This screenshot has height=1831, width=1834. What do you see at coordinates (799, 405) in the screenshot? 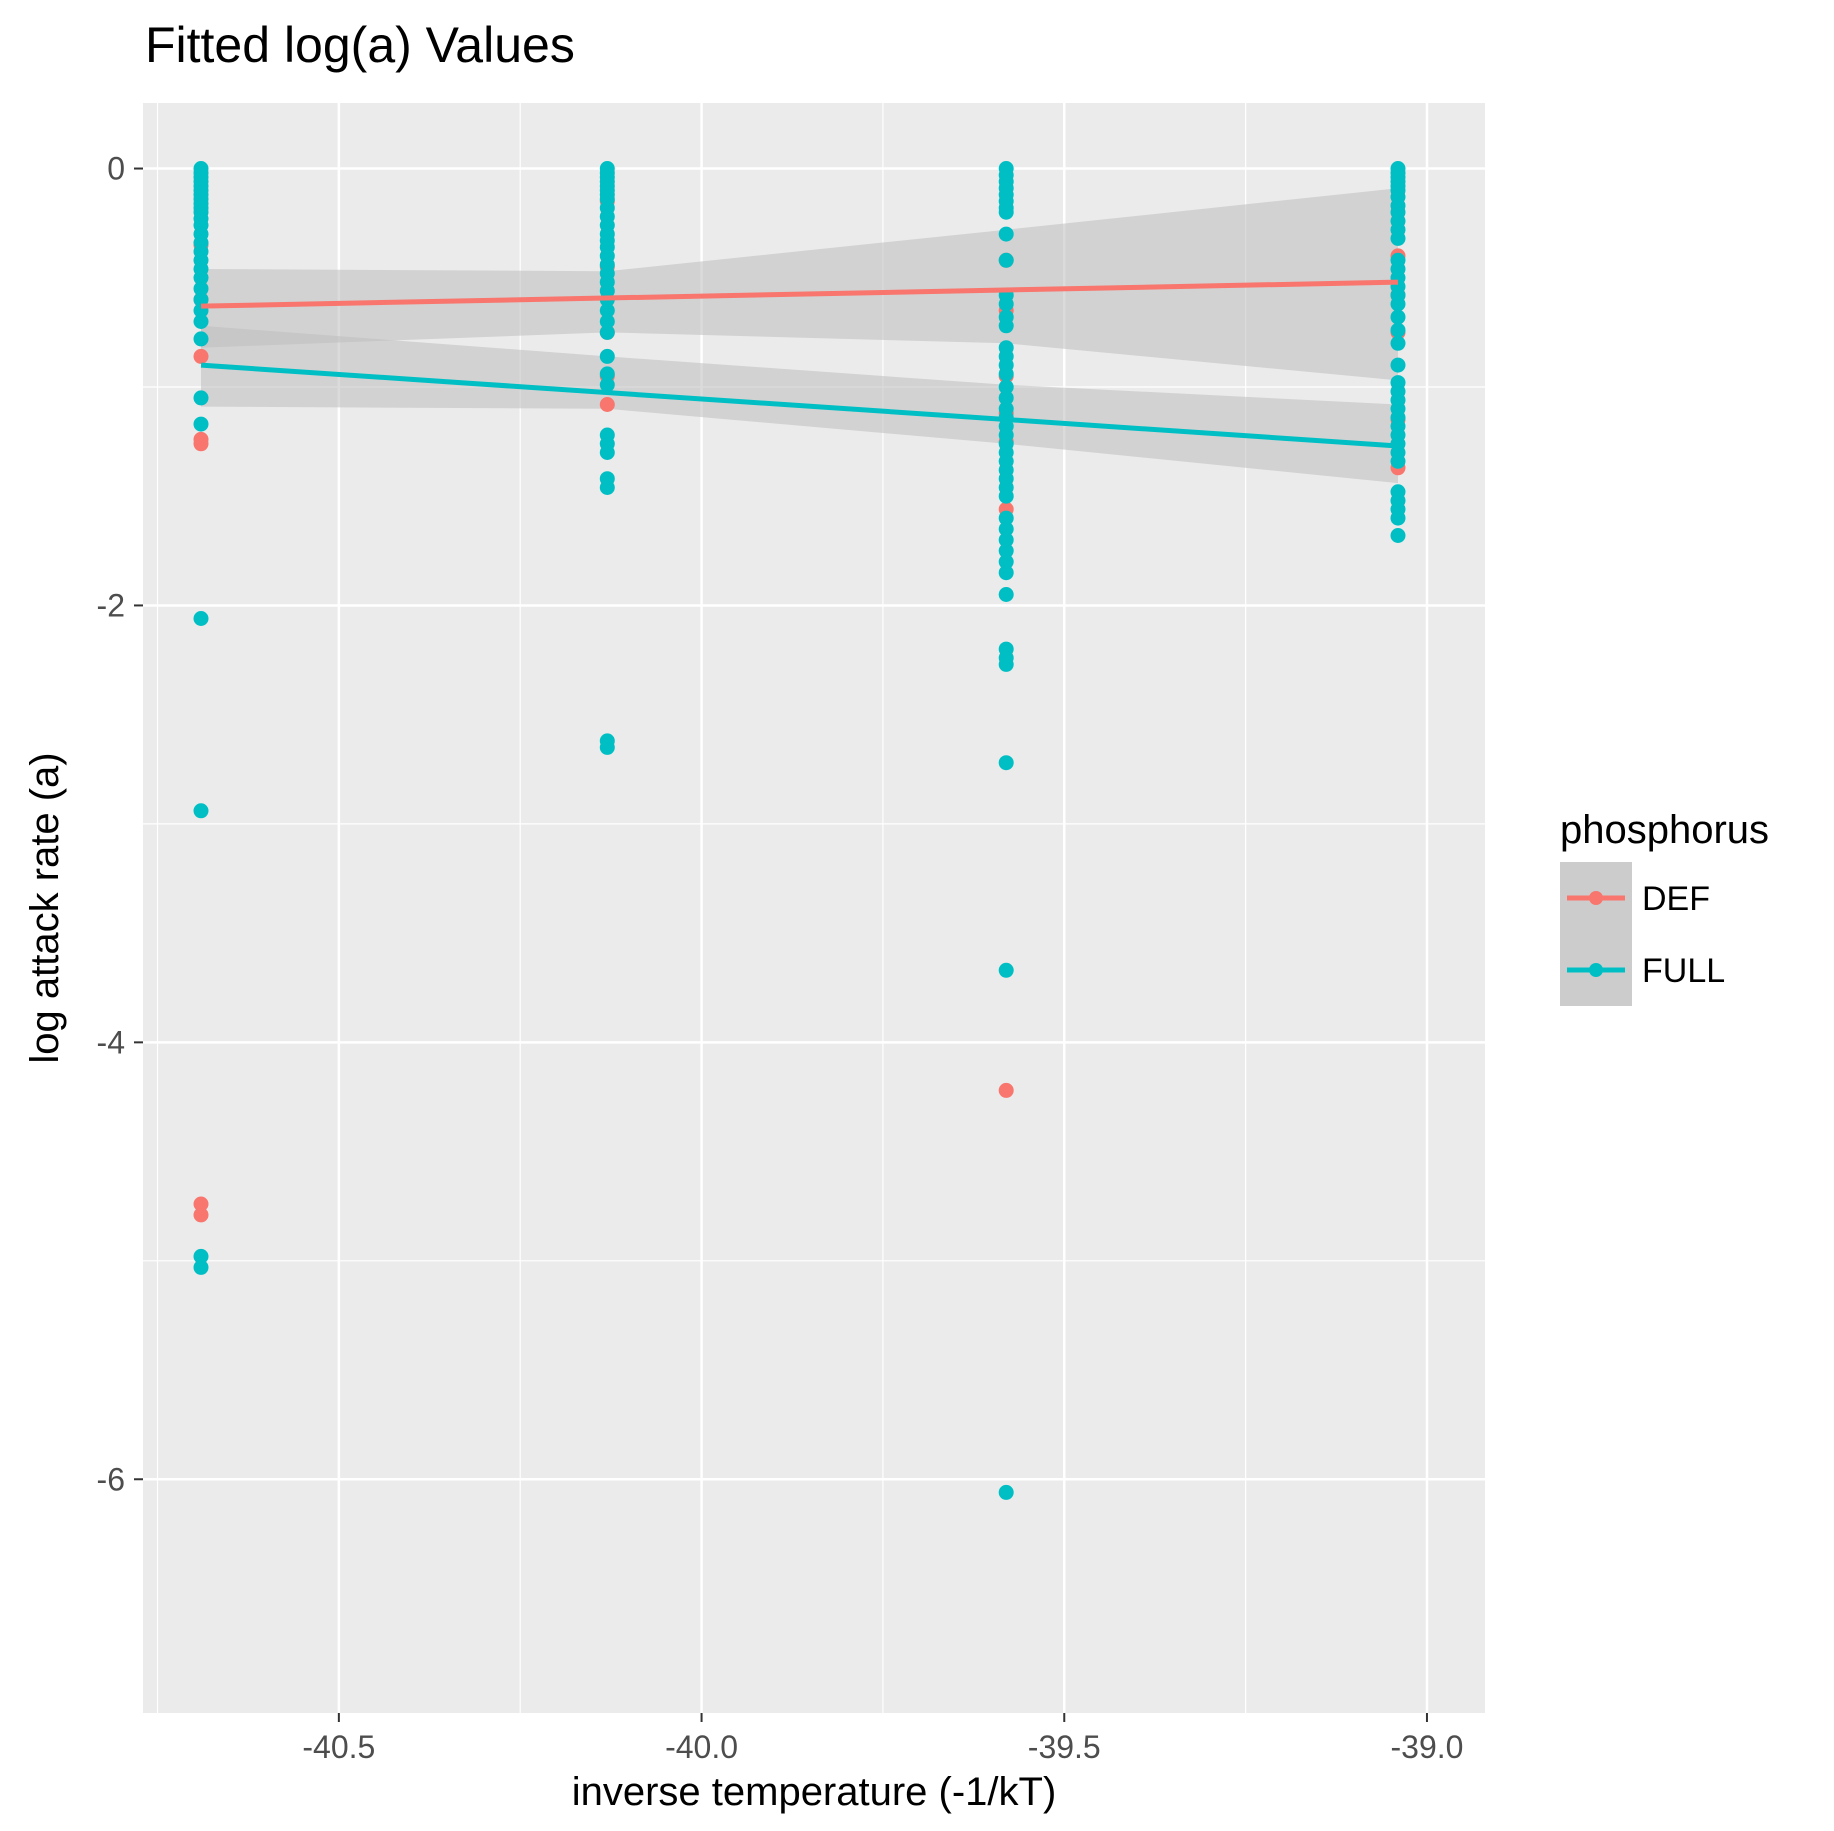
I see `fit-line-full` at bounding box center [799, 405].